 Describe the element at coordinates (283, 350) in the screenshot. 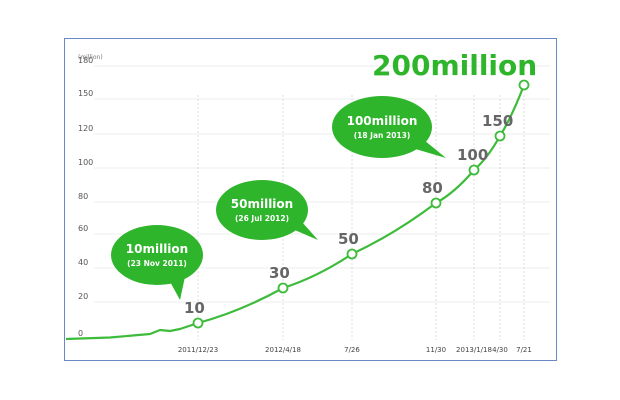

I see `x-tick-label: 2012/4/18` at that location.